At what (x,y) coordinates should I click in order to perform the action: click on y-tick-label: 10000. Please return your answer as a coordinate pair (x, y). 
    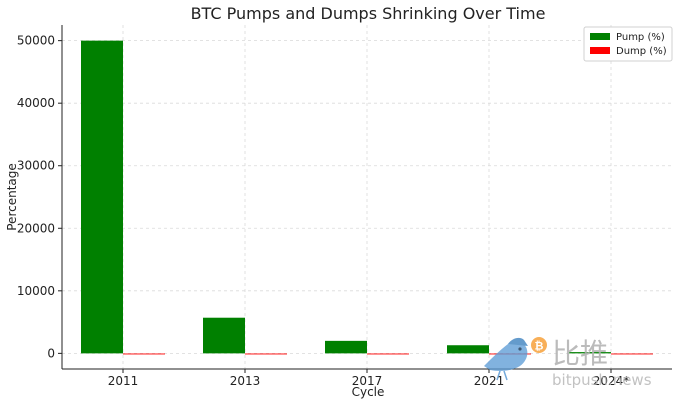
    Looking at the image, I should click on (36, 291).